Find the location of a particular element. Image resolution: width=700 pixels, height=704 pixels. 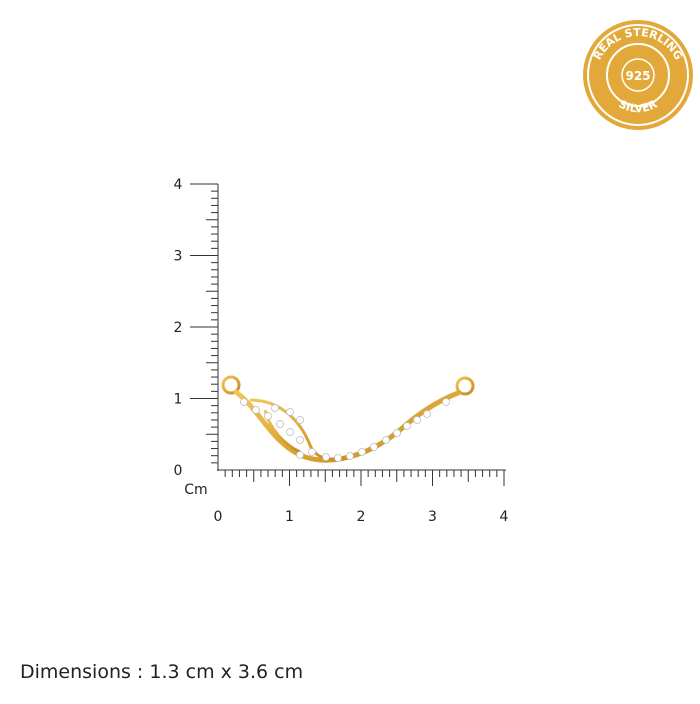

ruler-y-label: 3 is located at coordinates (178, 257).